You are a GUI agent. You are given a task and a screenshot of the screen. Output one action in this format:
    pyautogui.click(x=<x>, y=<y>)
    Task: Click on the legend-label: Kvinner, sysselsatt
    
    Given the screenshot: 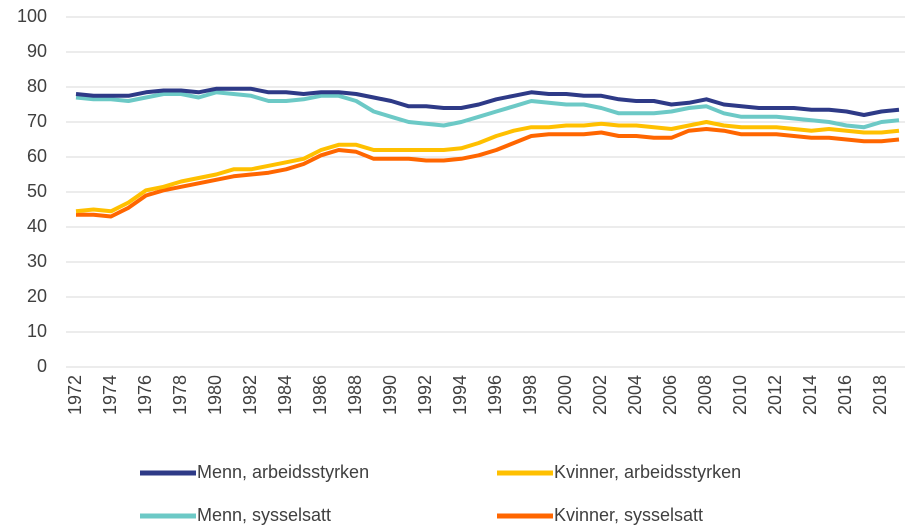 What is the action you would take?
    pyautogui.click(x=628, y=515)
    